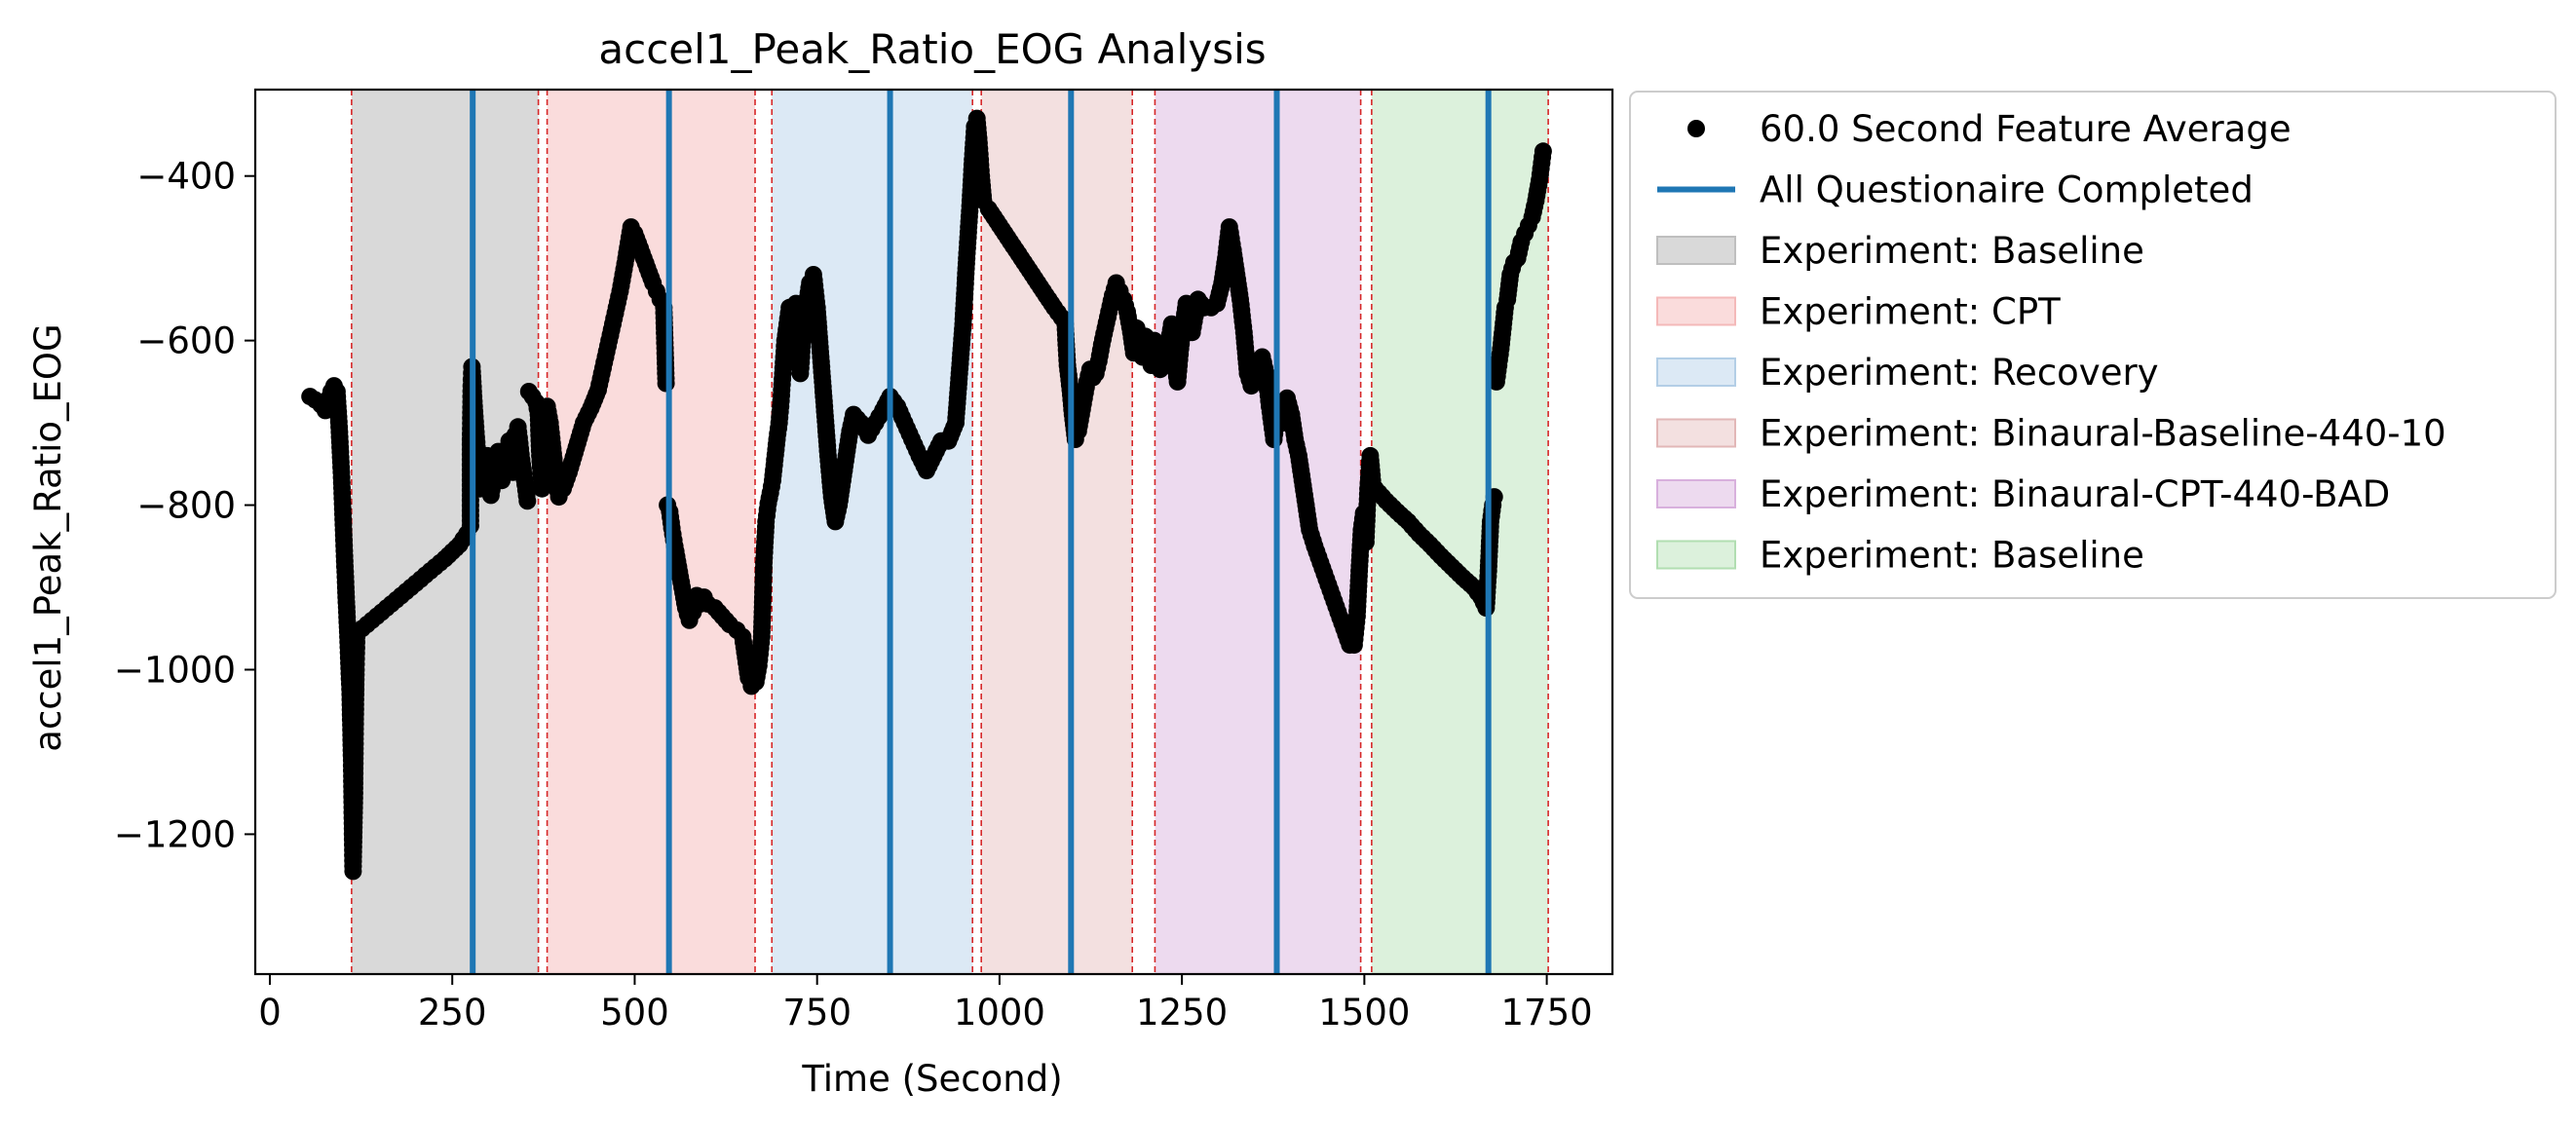 This screenshot has height=1128, width=2576. Describe the element at coordinates (2026, 129) in the screenshot. I see `legend-label-points: 60.0 Second Feature Average` at that location.